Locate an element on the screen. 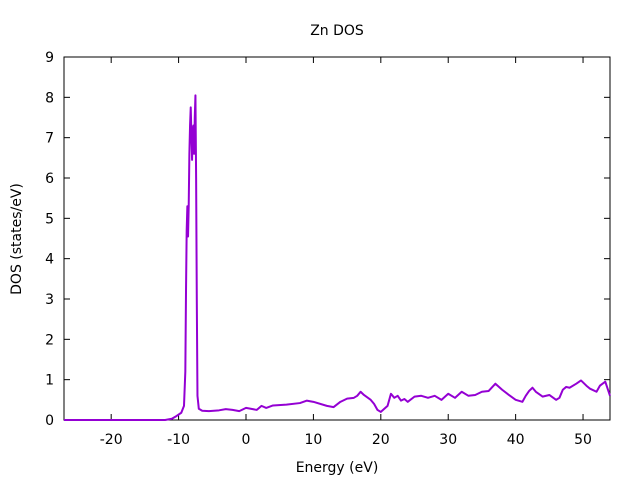 This screenshot has height=480, width=640. y-tick-label: 2 is located at coordinates (49, 340).